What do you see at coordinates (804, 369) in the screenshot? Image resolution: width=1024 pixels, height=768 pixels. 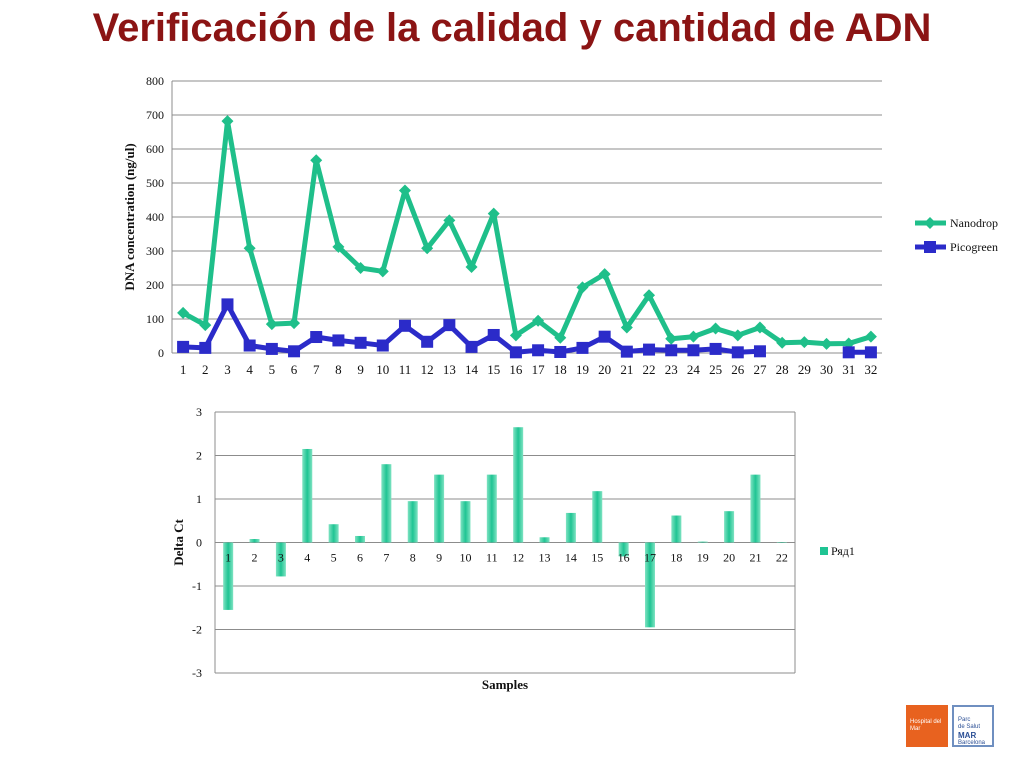 I see `x-tick-label: 29` at bounding box center [804, 369].